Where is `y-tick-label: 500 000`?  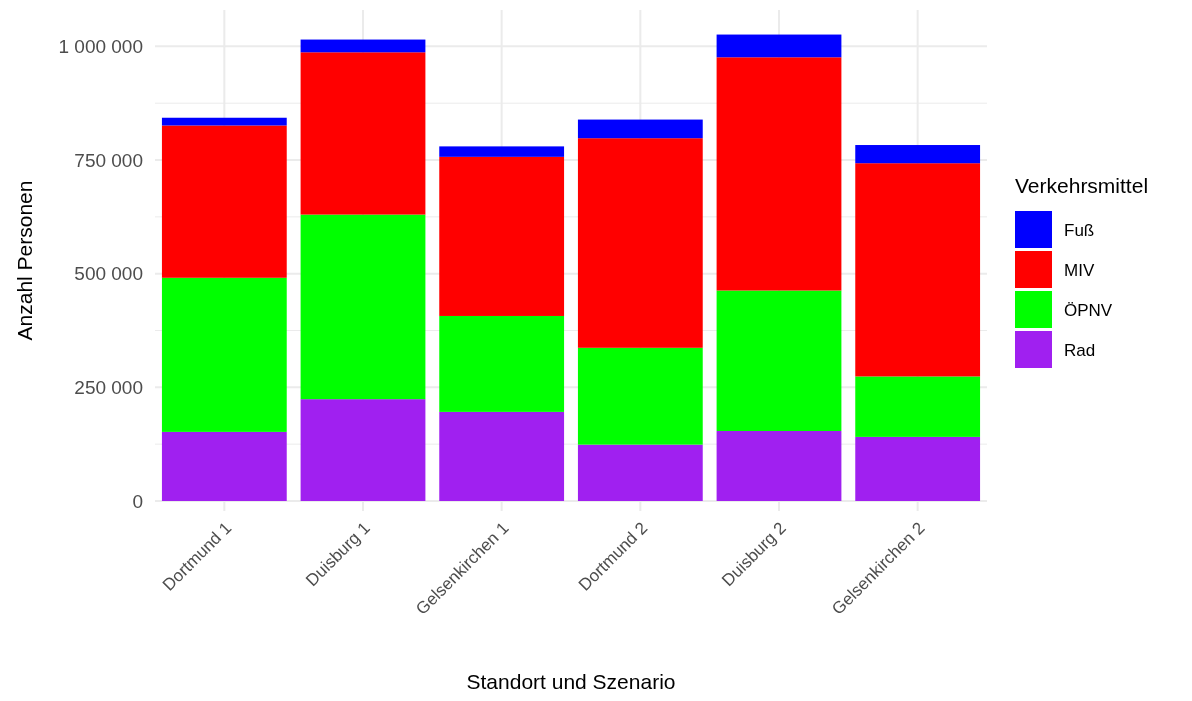 y-tick-label: 500 000 is located at coordinates (108, 274).